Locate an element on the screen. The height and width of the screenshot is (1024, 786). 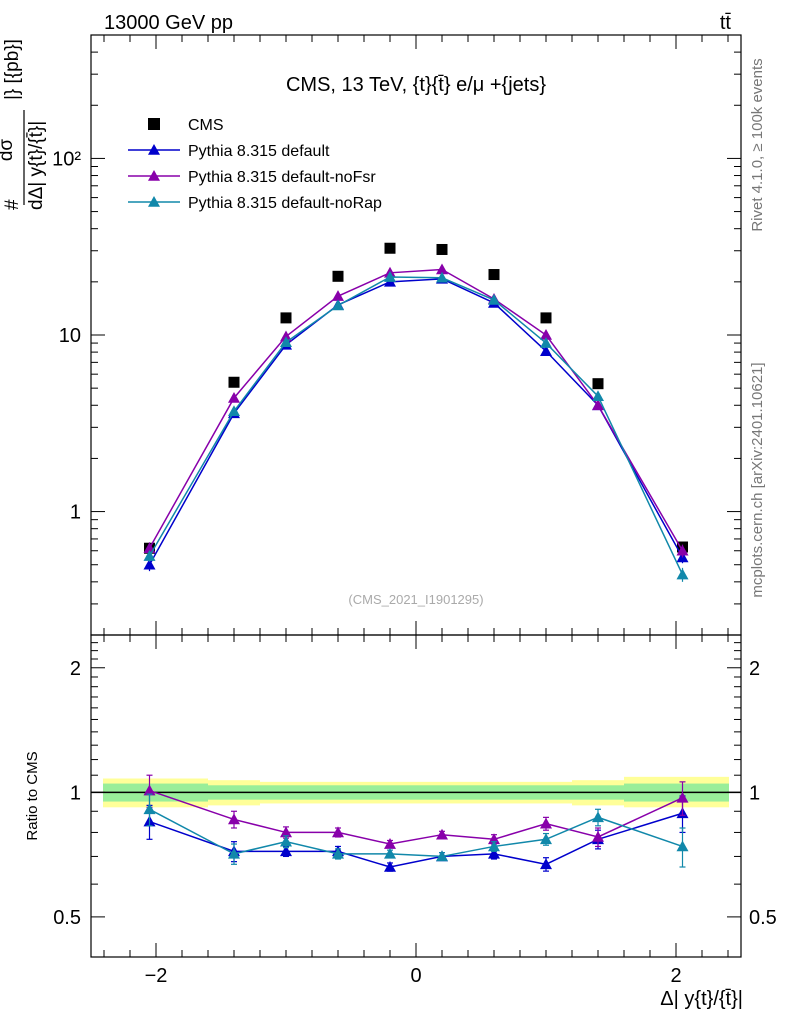
plot-title: CMS, 13 TeV, {t}{t̄} e/μ +{jets} is located at coordinates (416, 85).